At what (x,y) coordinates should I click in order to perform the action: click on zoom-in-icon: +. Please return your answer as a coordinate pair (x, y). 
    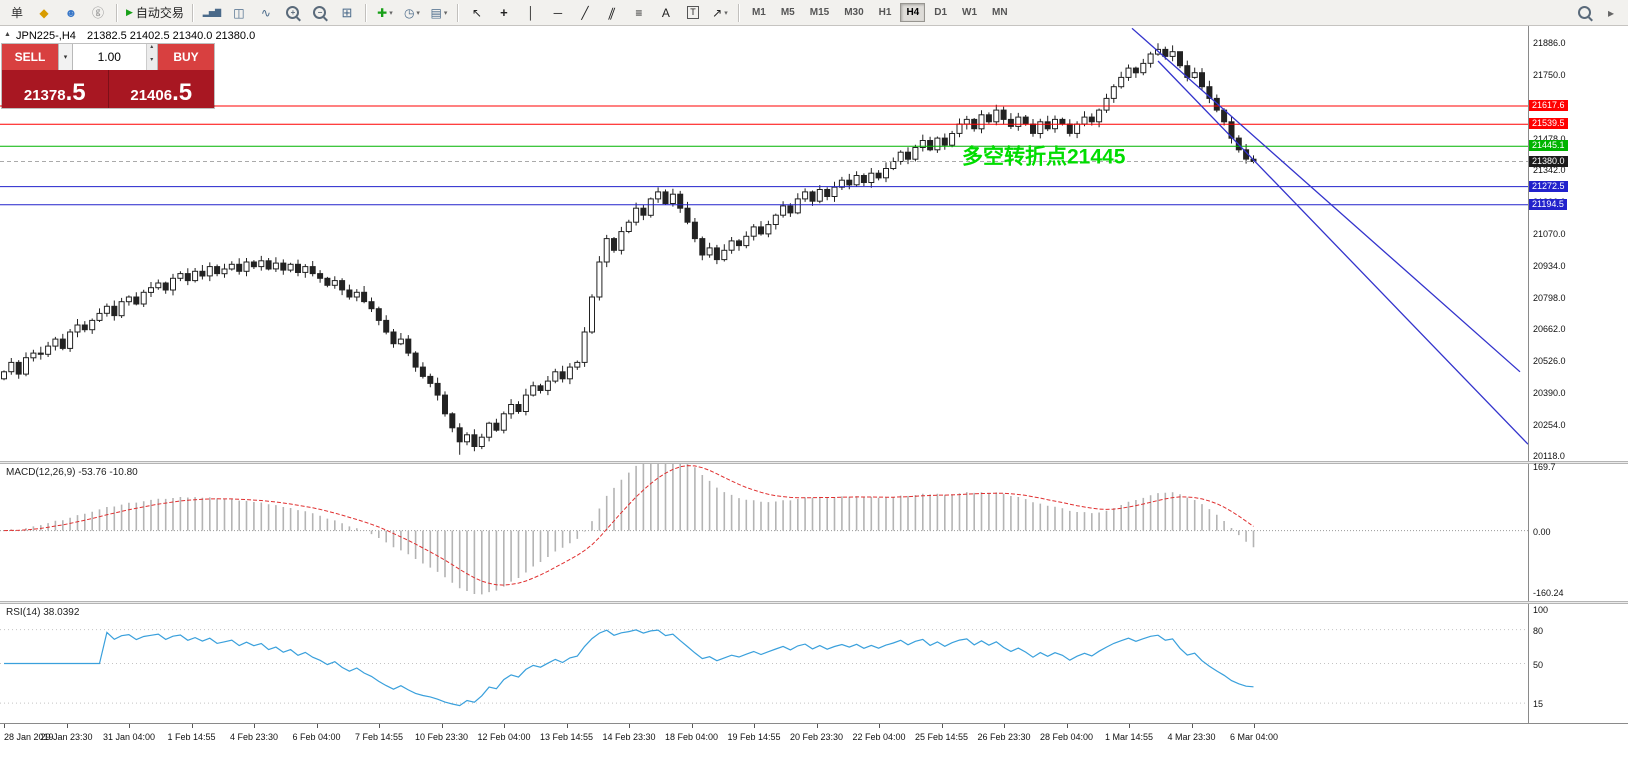
    Looking at the image, I should click on (293, 13).